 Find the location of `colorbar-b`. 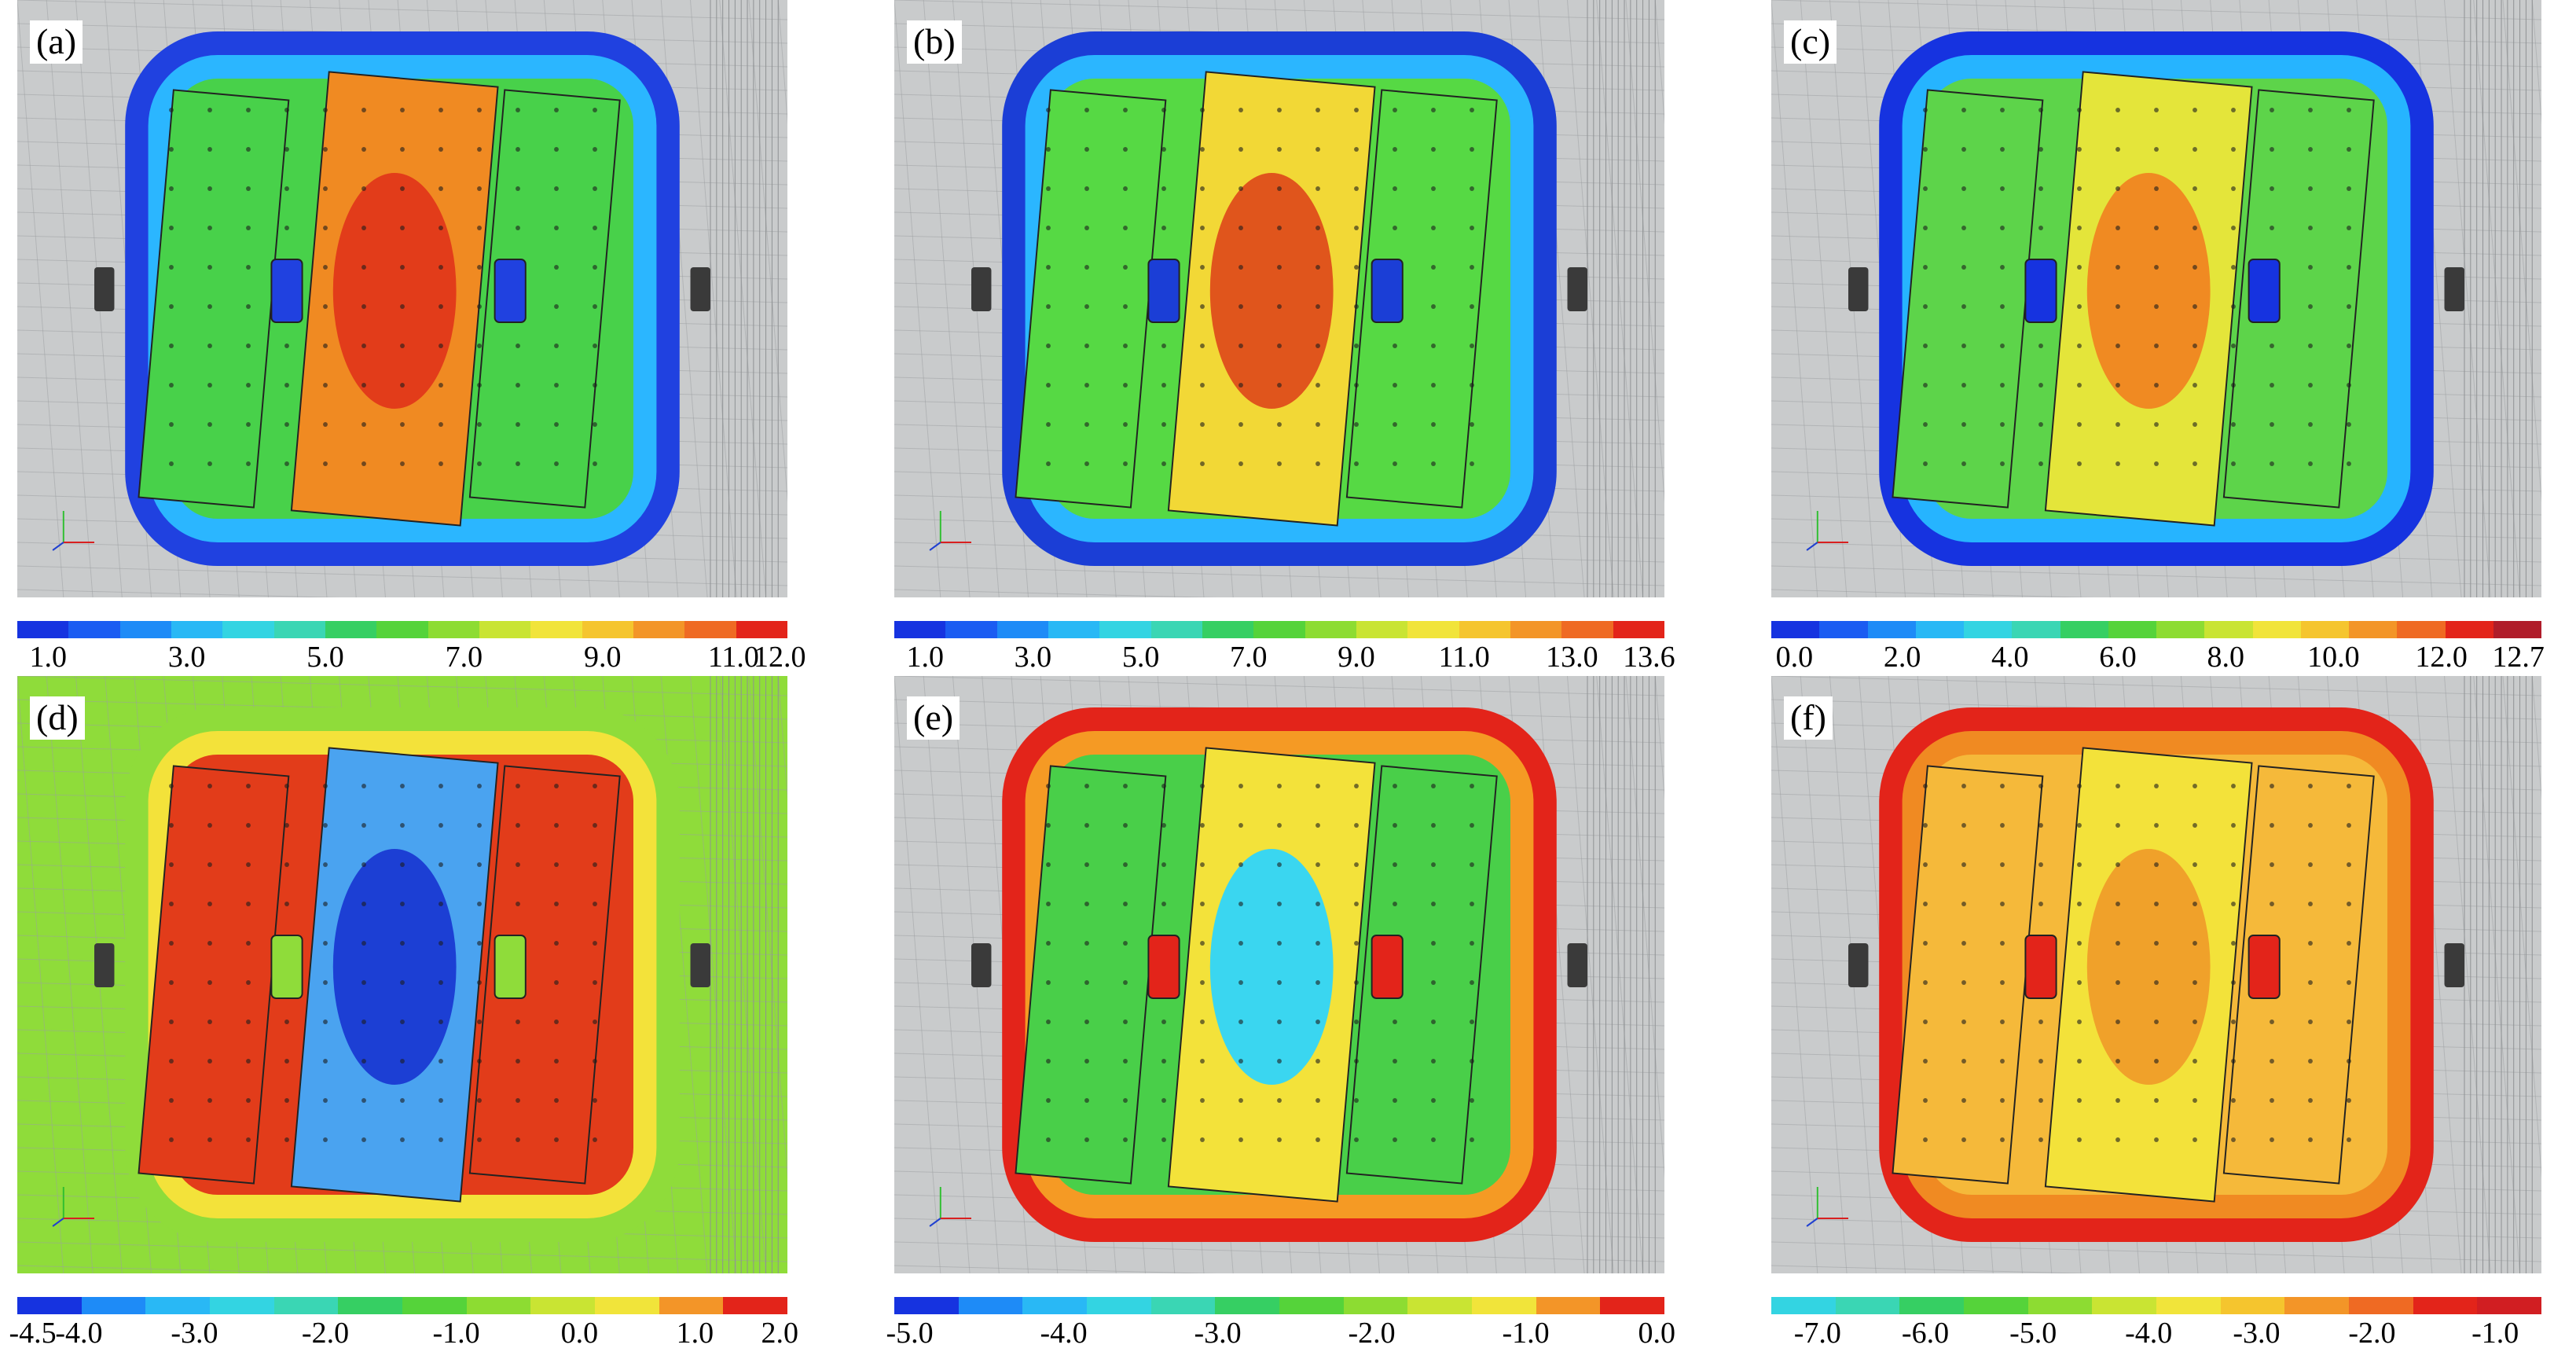

colorbar-b is located at coordinates (1279, 629).